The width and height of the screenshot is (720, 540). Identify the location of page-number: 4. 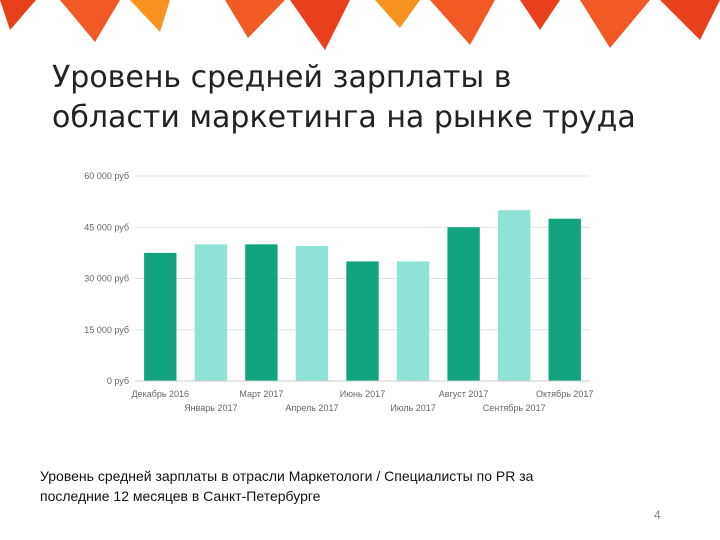
(657, 515).